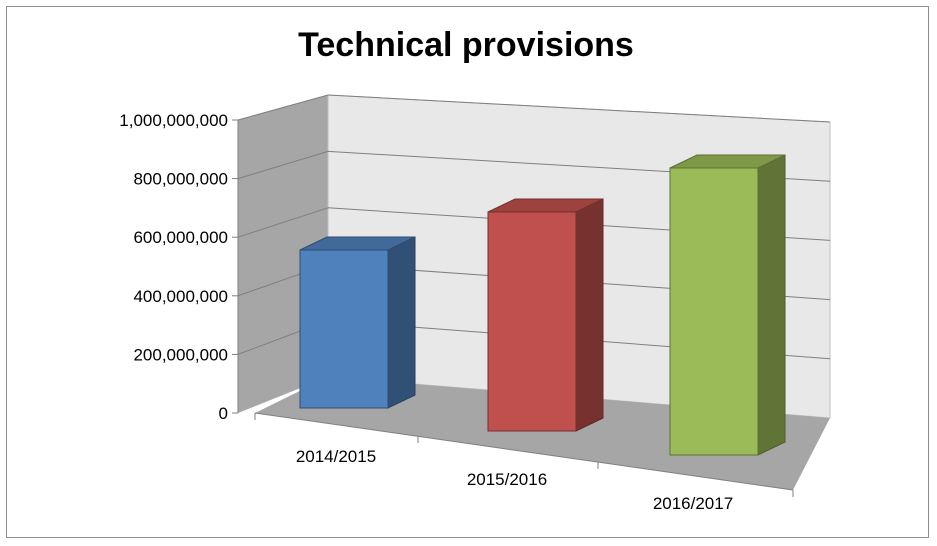  I want to click on floor, so click(542, 433).